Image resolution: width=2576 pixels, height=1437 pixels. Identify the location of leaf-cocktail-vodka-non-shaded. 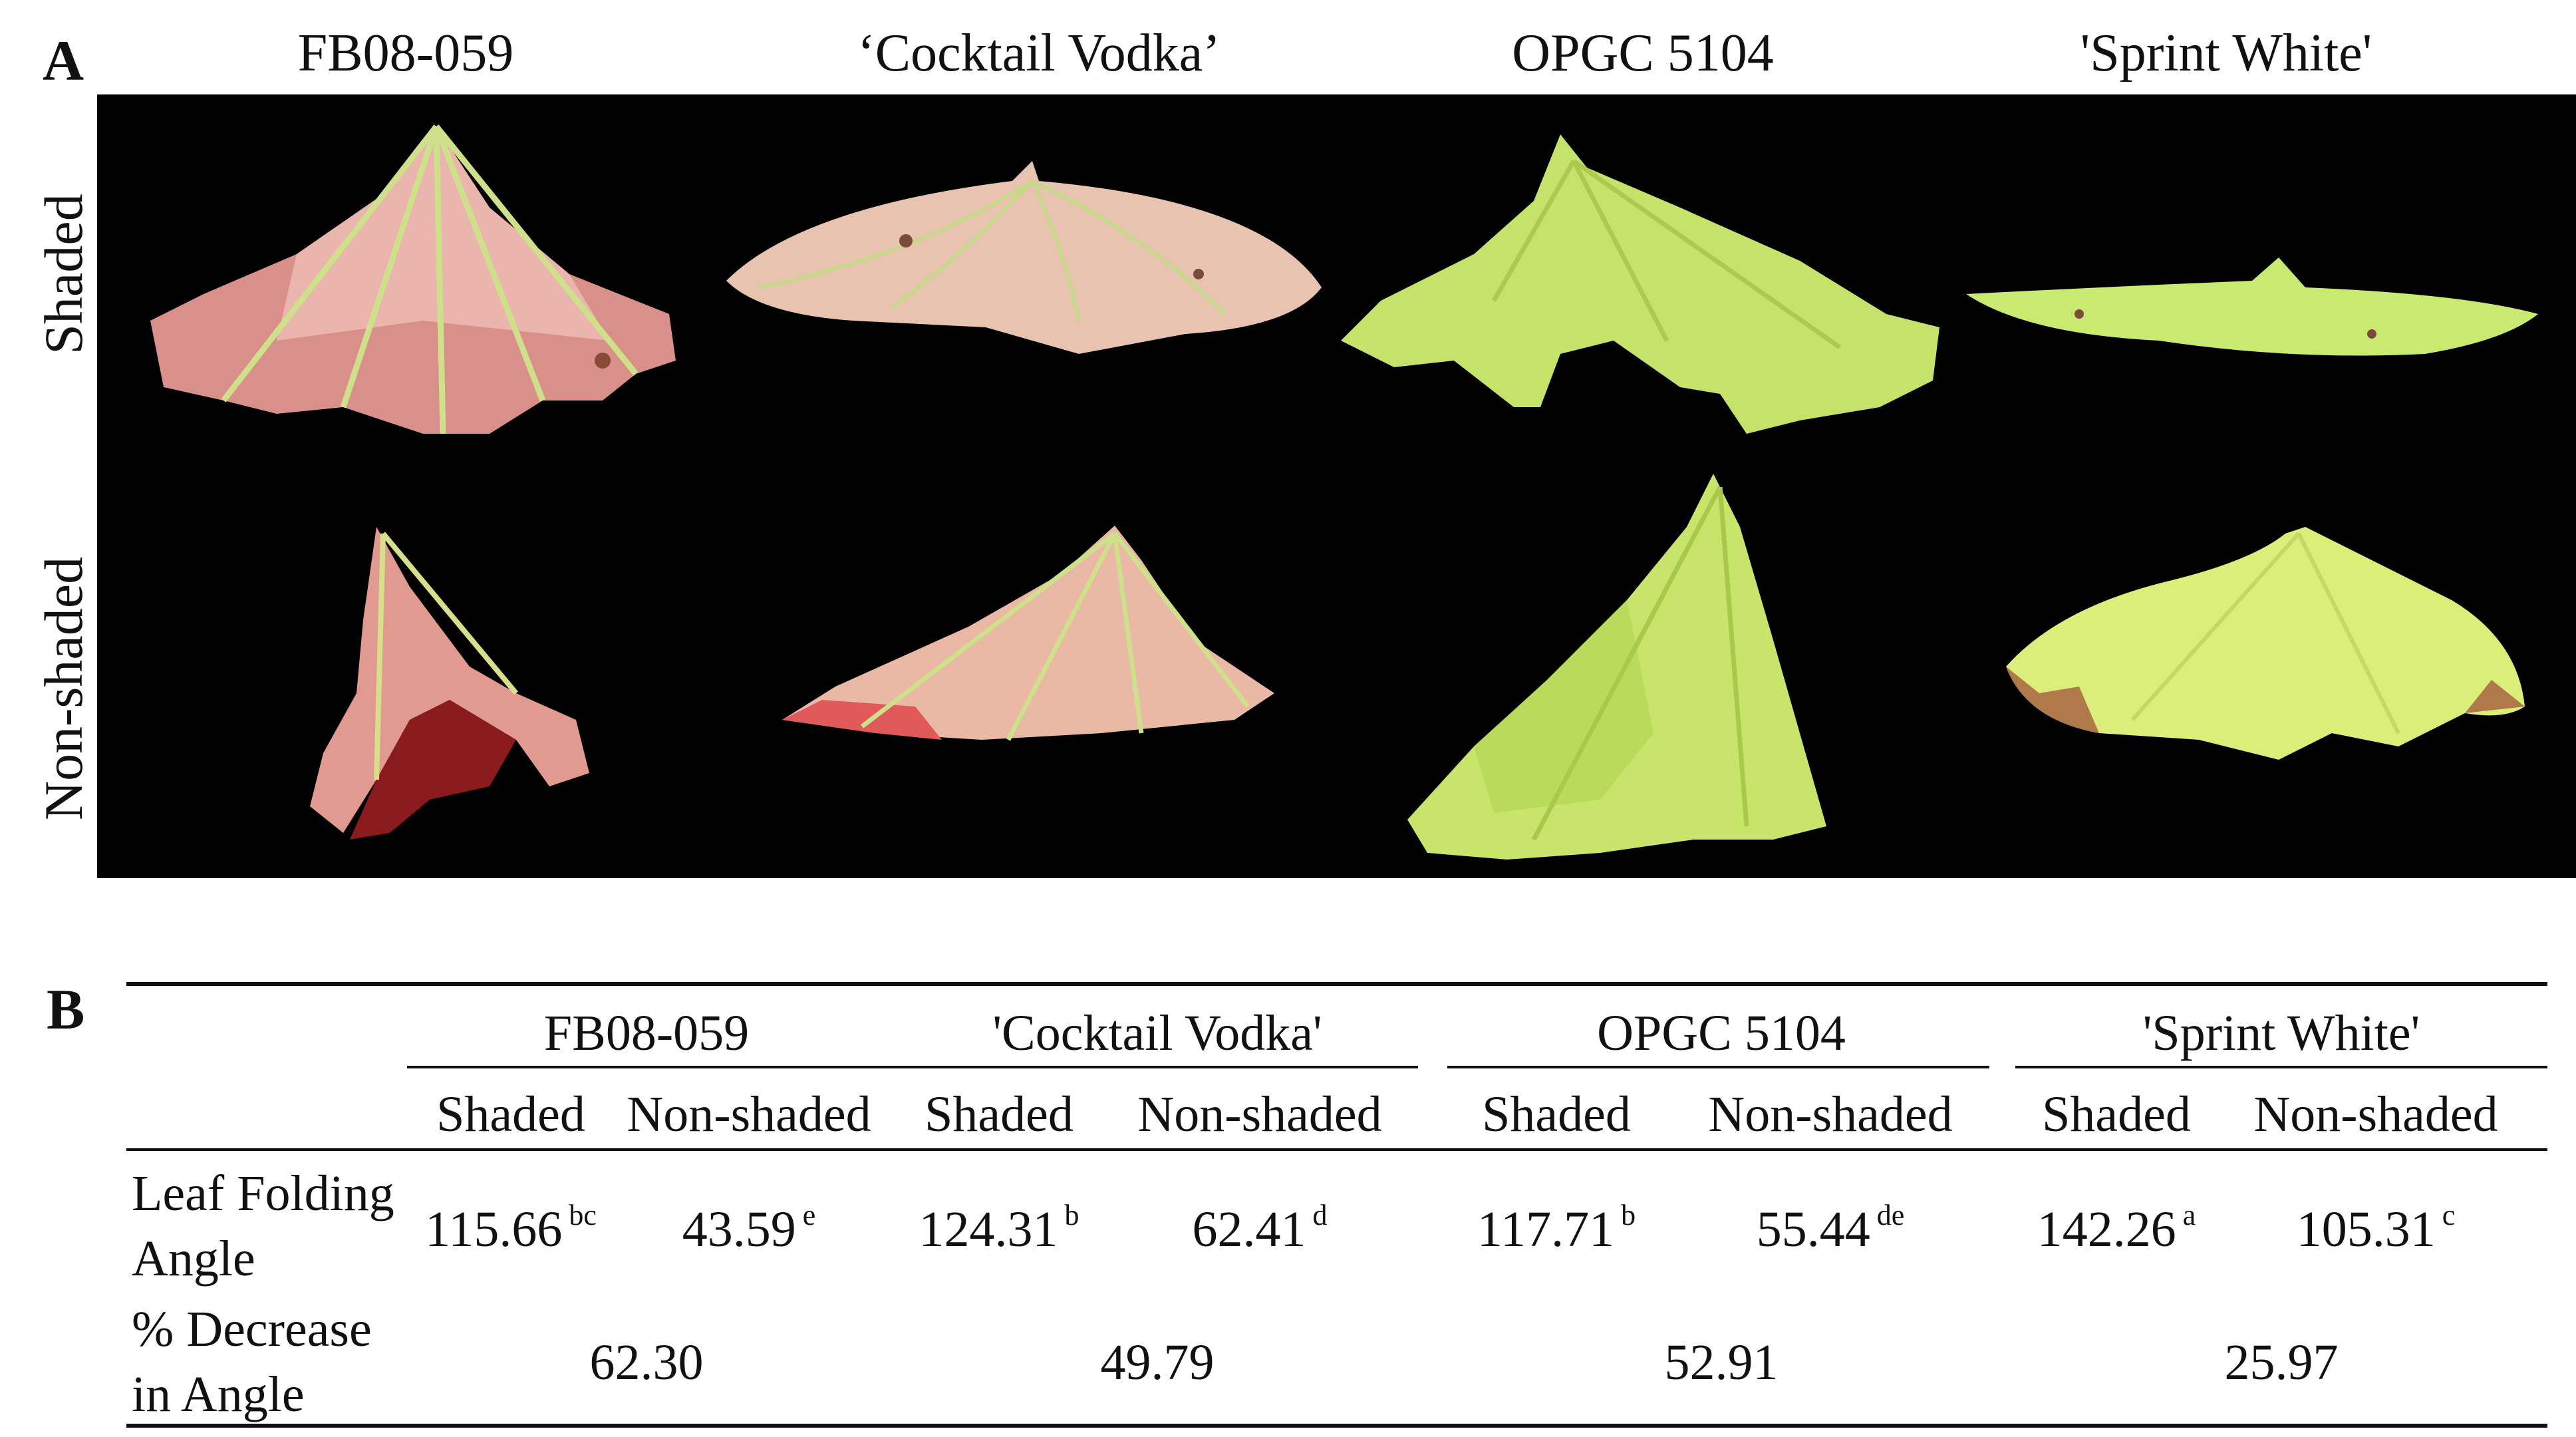
(1028, 633).